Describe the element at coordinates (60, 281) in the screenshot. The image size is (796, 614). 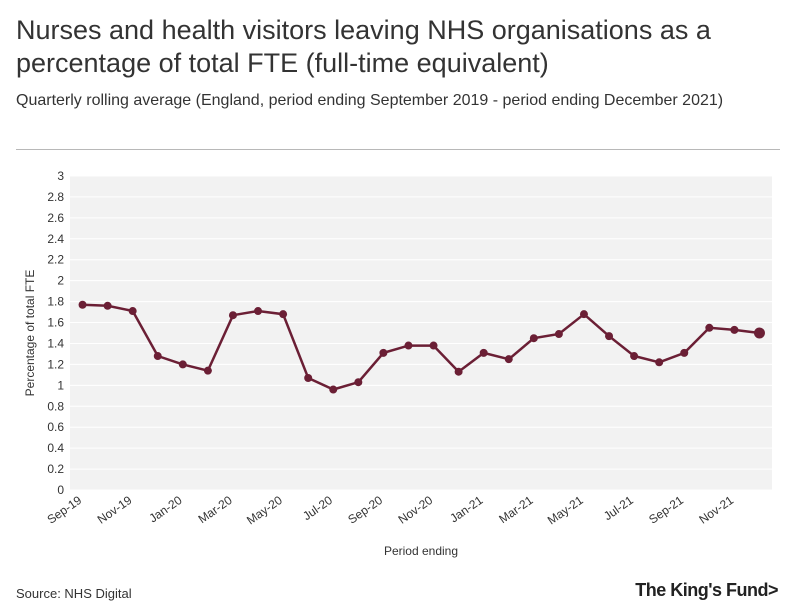
I see `y-tick-label: 2` at that location.